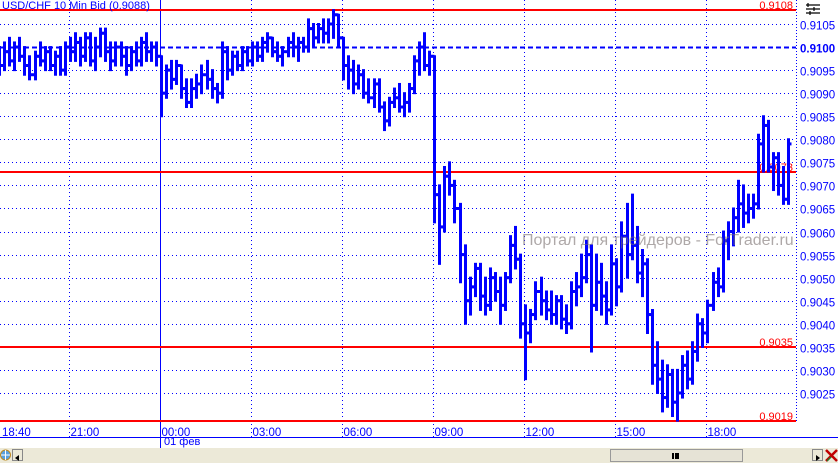 This screenshot has height=468, width=838. What do you see at coordinates (831, 455) in the screenshot?
I see `close-x-icon` at bounding box center [831, 455].